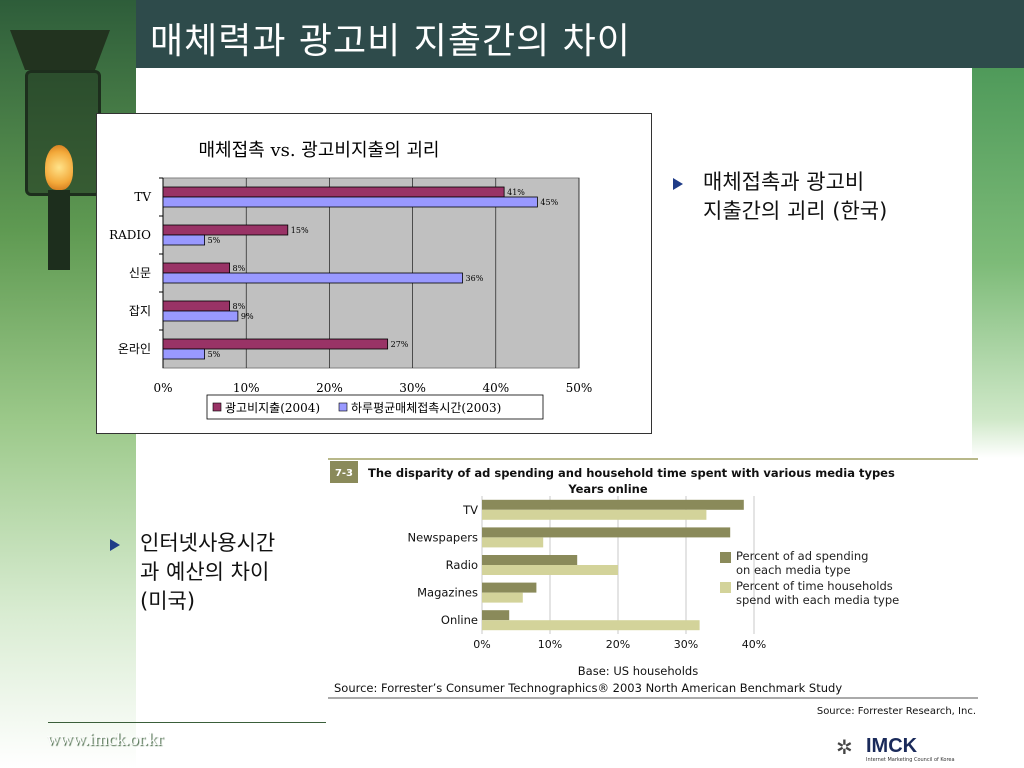  I want to click on legend-label-line2: spend with each media type, so click(817, 600).